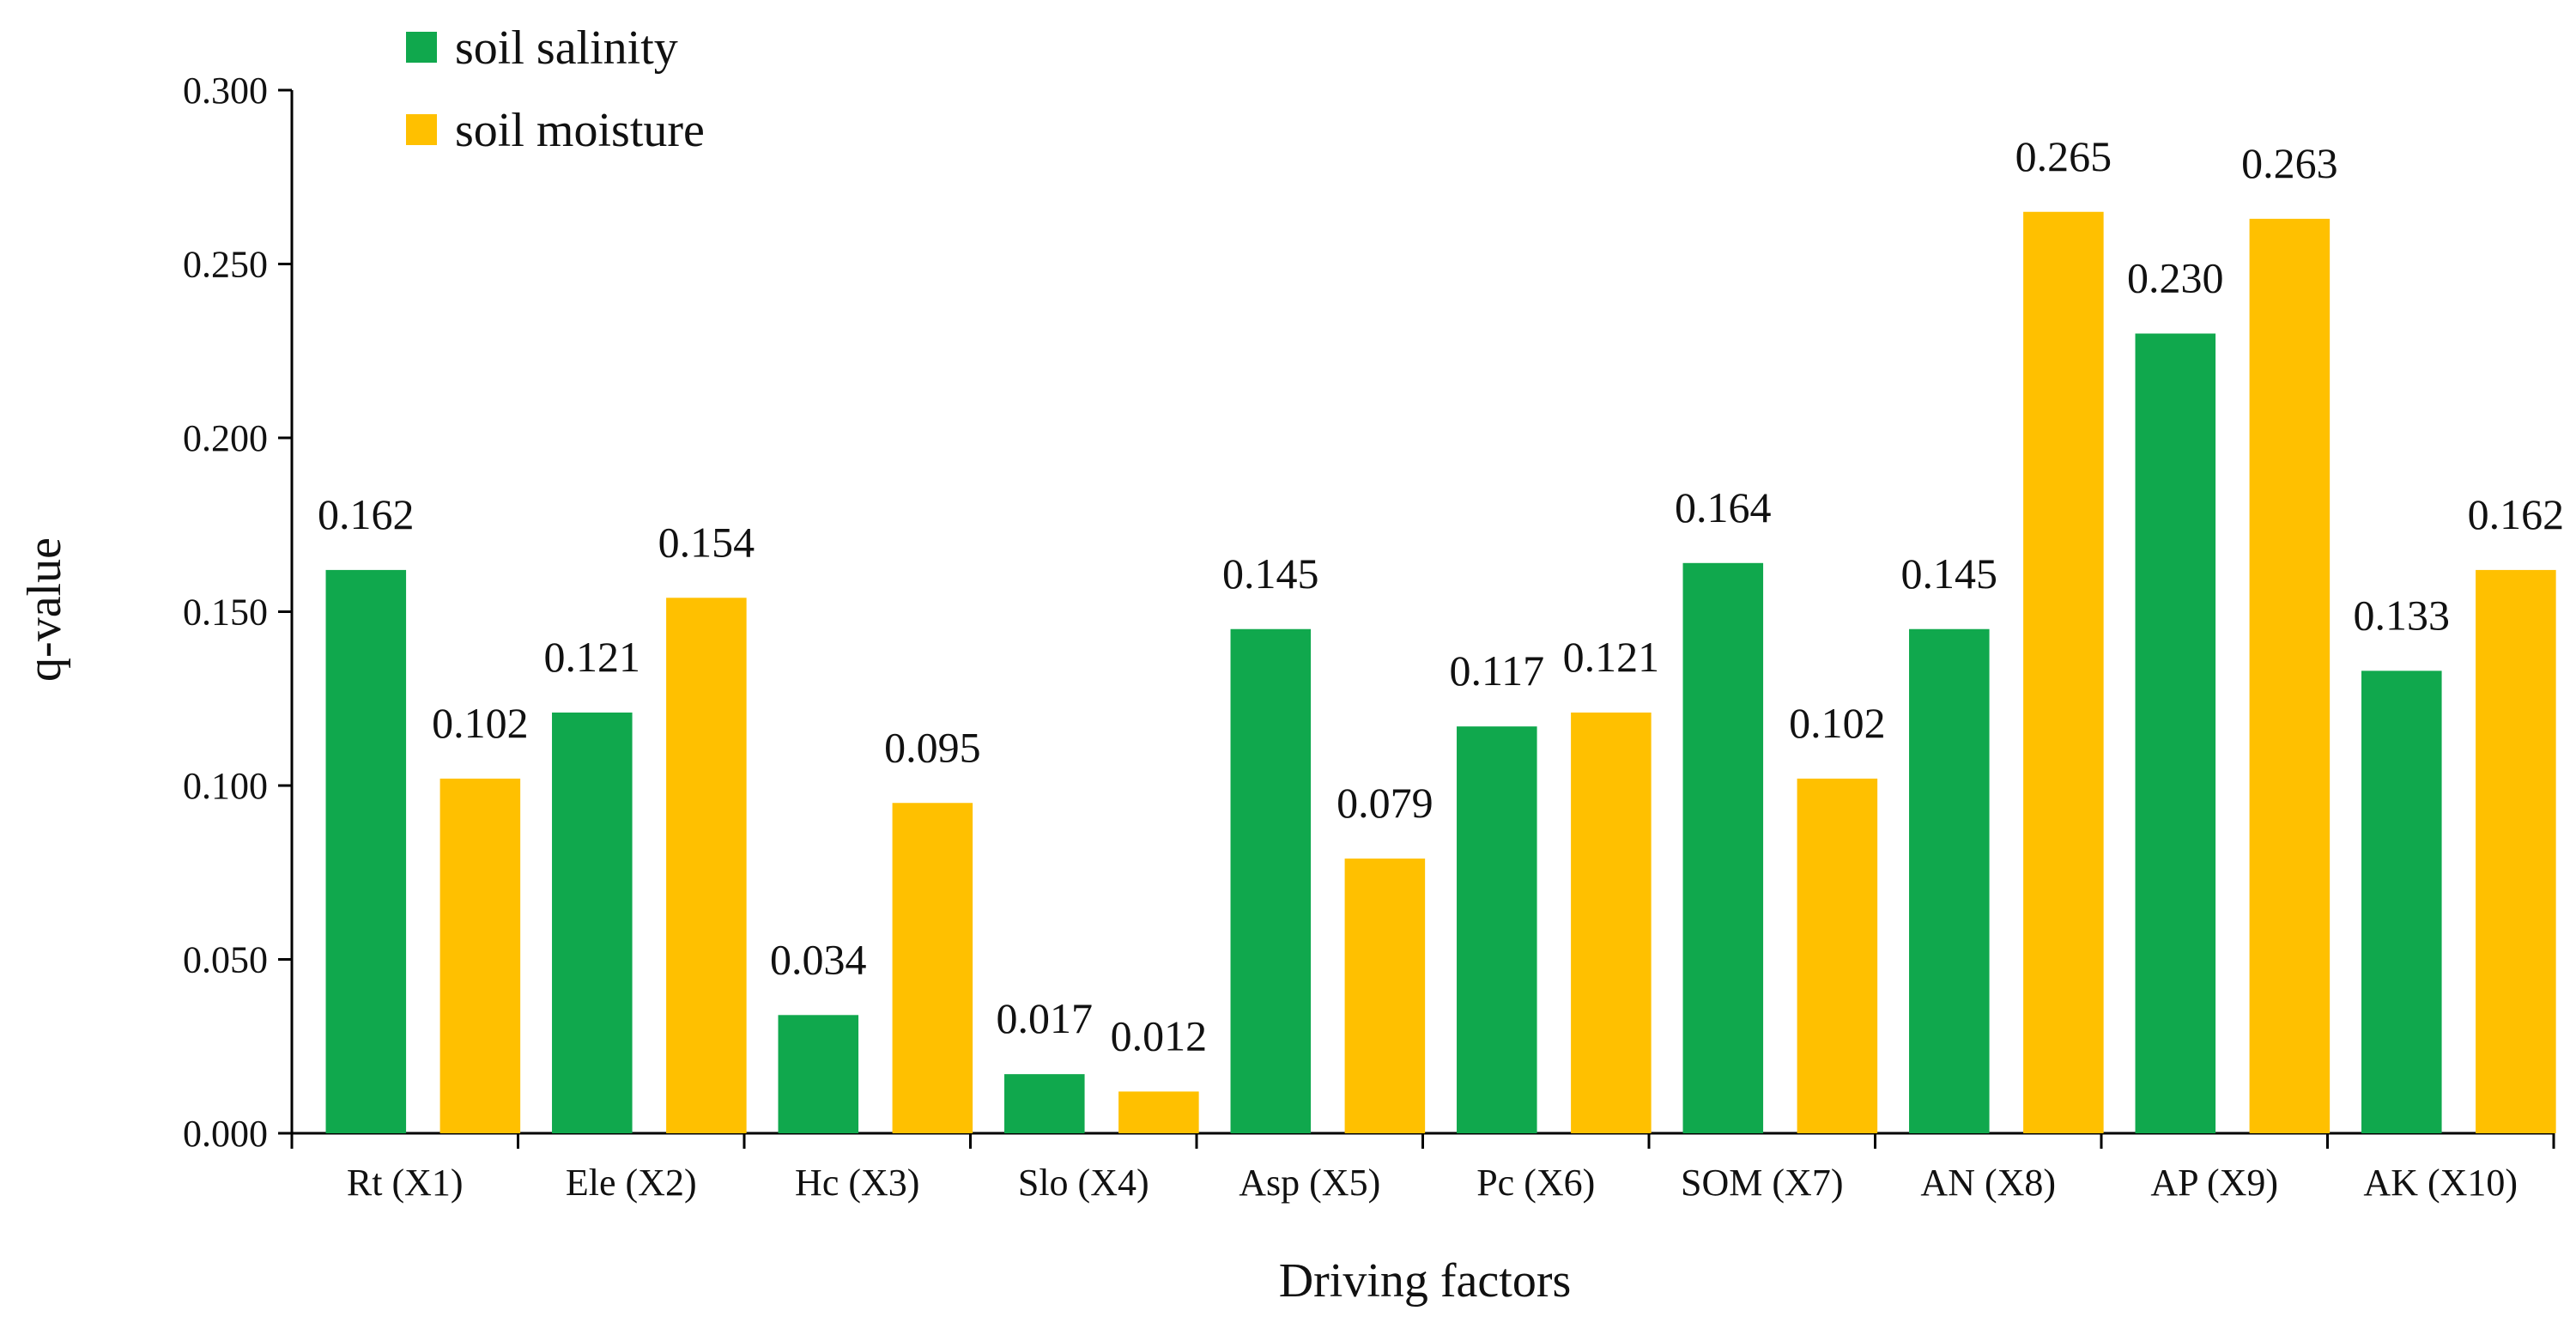 The image size is (2576, 1329). I want to click on y-tick-label: 0.050, so click(225, 960).